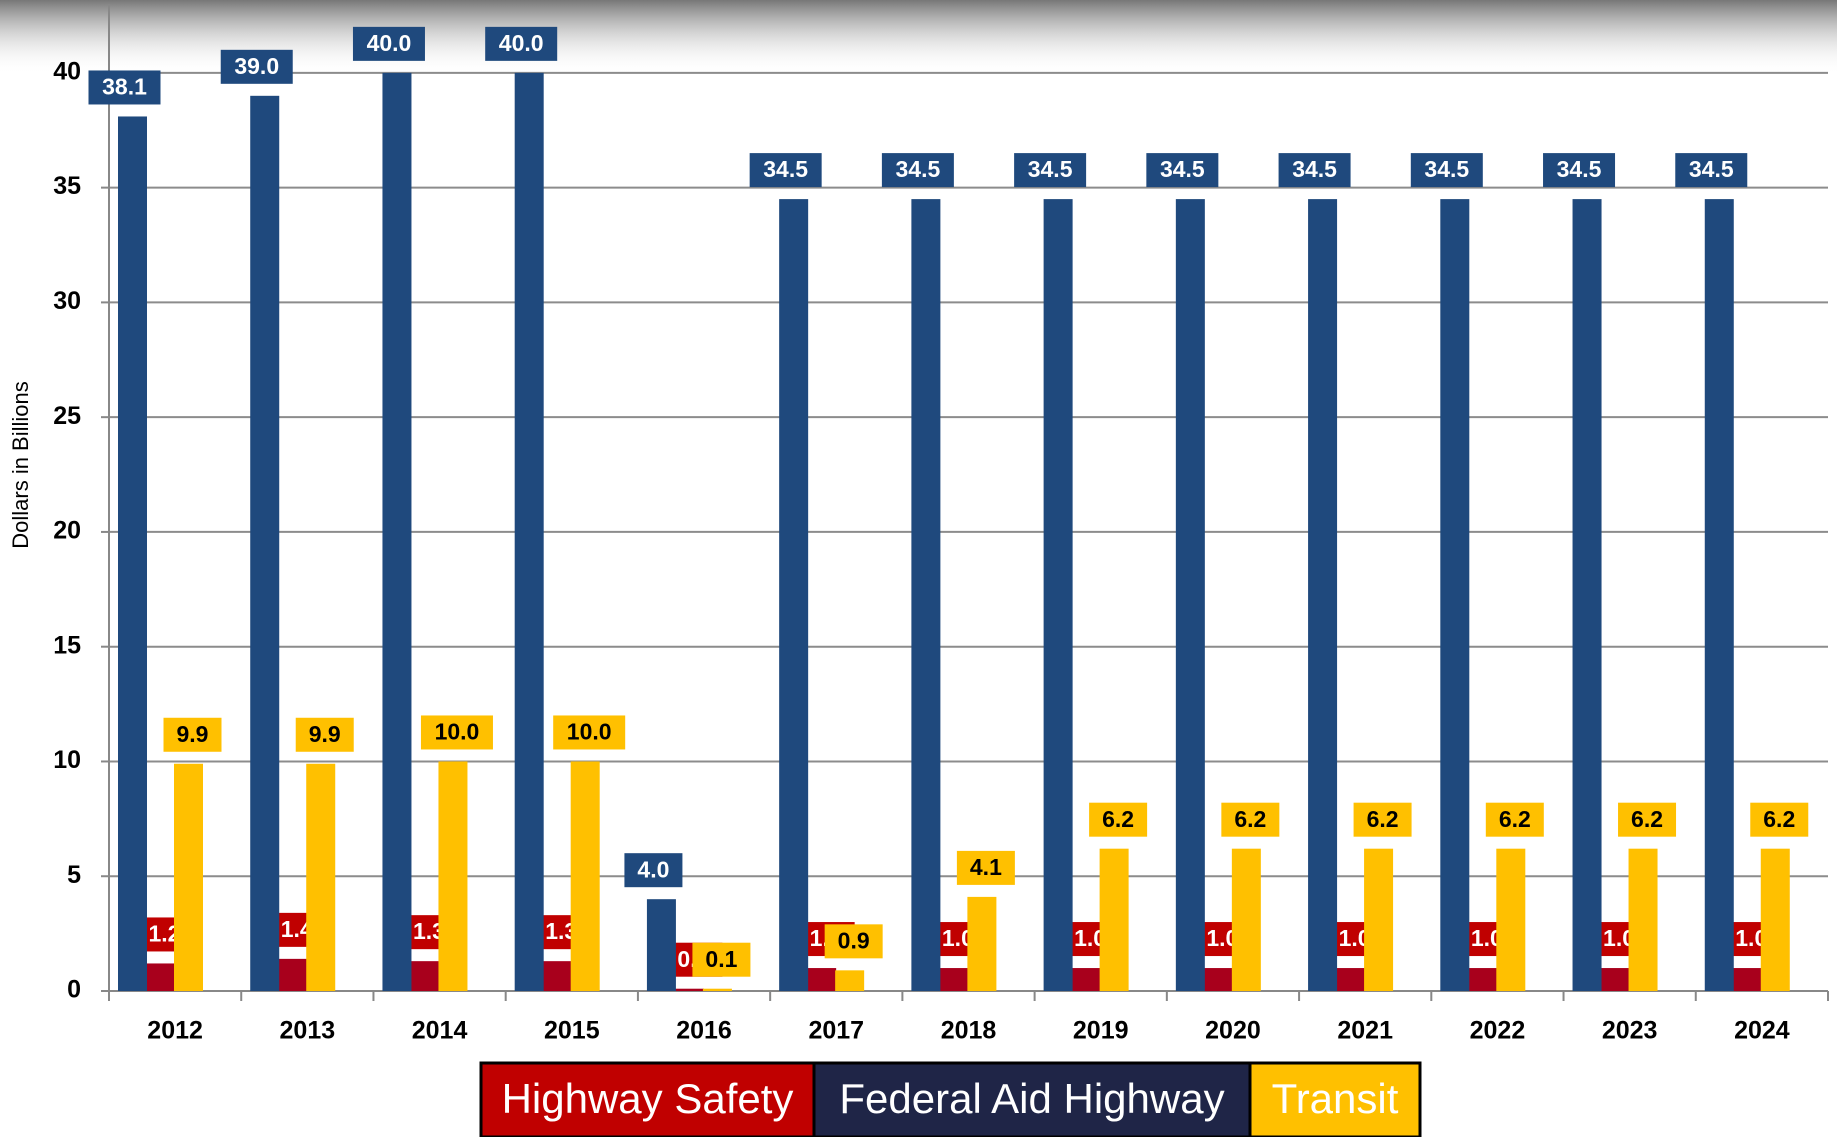  I want to click on value-label: 4.0, so click(653, 869).